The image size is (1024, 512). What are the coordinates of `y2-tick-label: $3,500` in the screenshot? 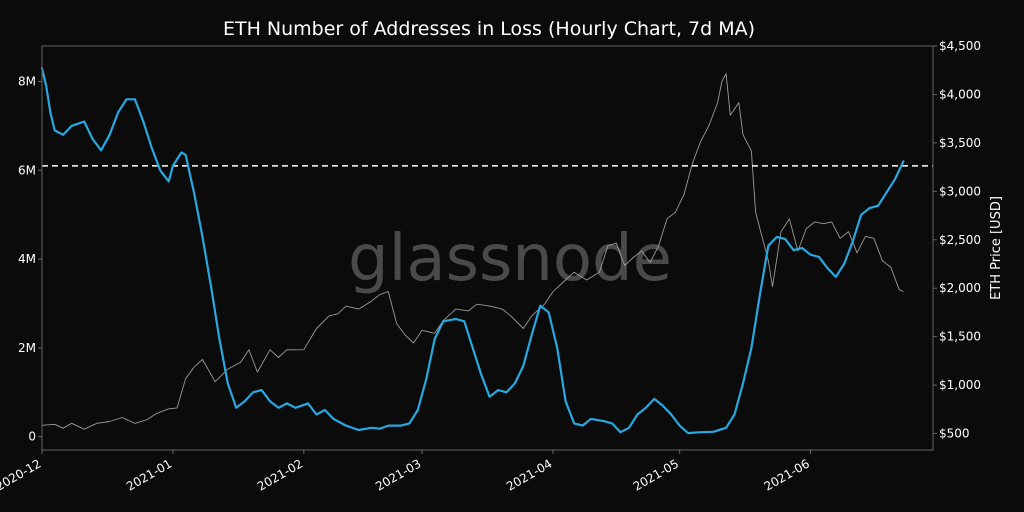 It's located at (960, 143).